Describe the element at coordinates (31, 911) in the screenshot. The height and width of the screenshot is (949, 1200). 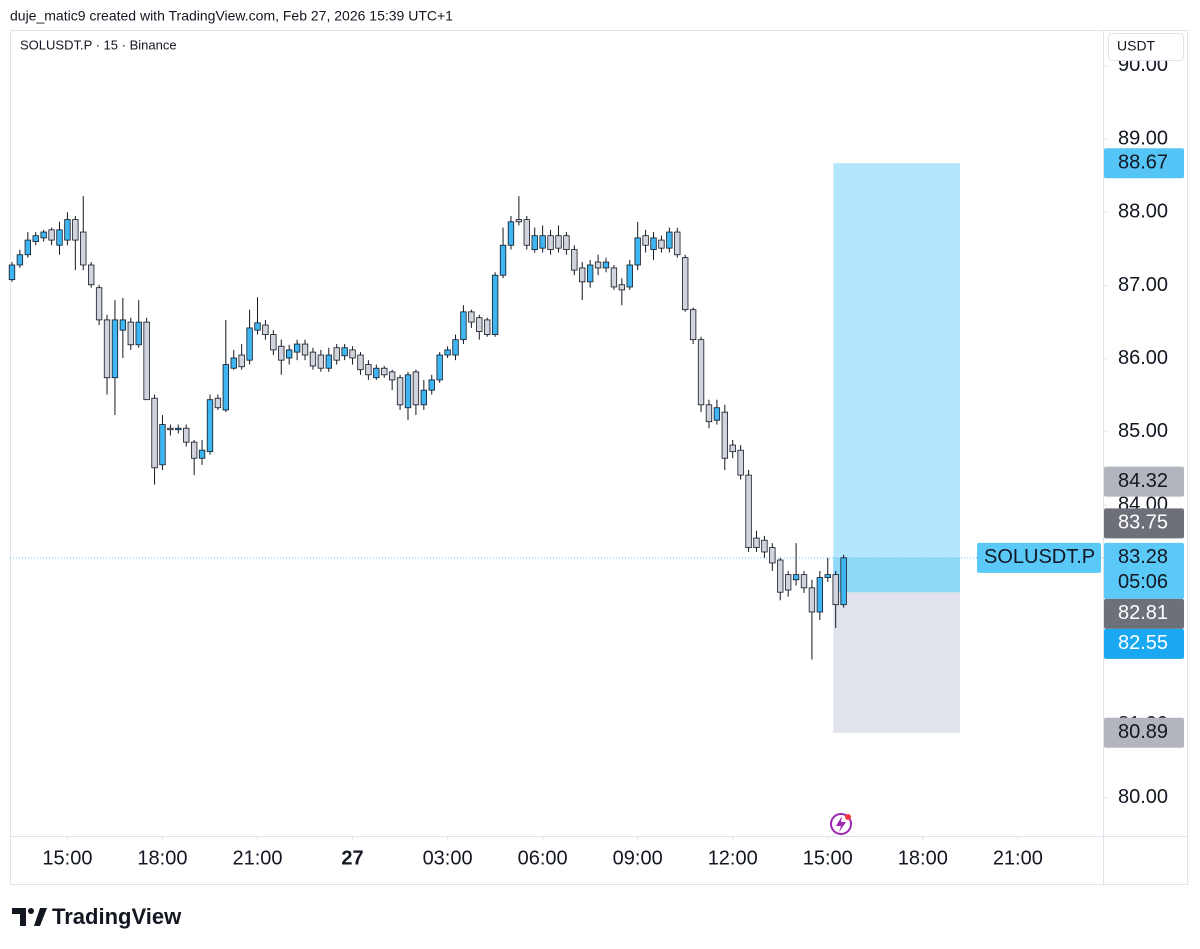
I see `logo-dot` at that location.